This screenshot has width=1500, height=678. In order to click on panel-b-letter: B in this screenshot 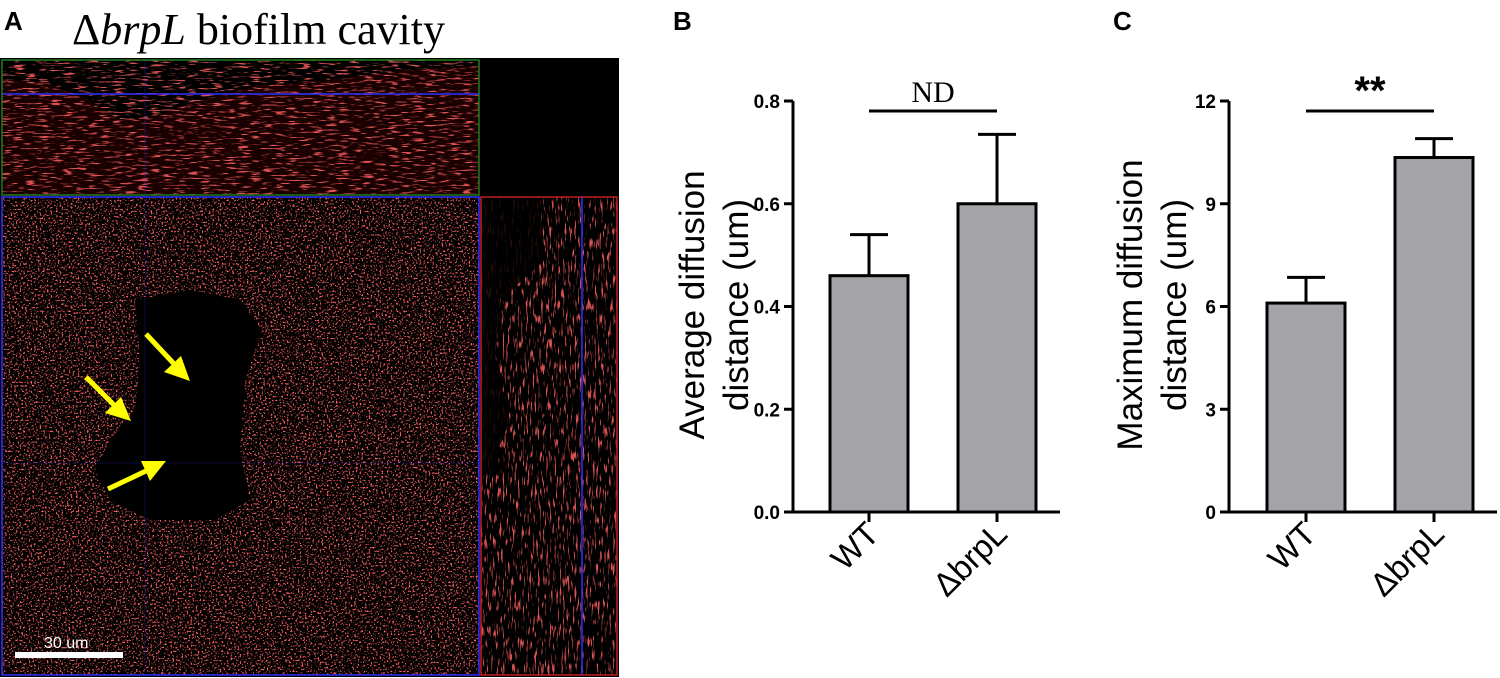, I will do `click(682, 21)`.